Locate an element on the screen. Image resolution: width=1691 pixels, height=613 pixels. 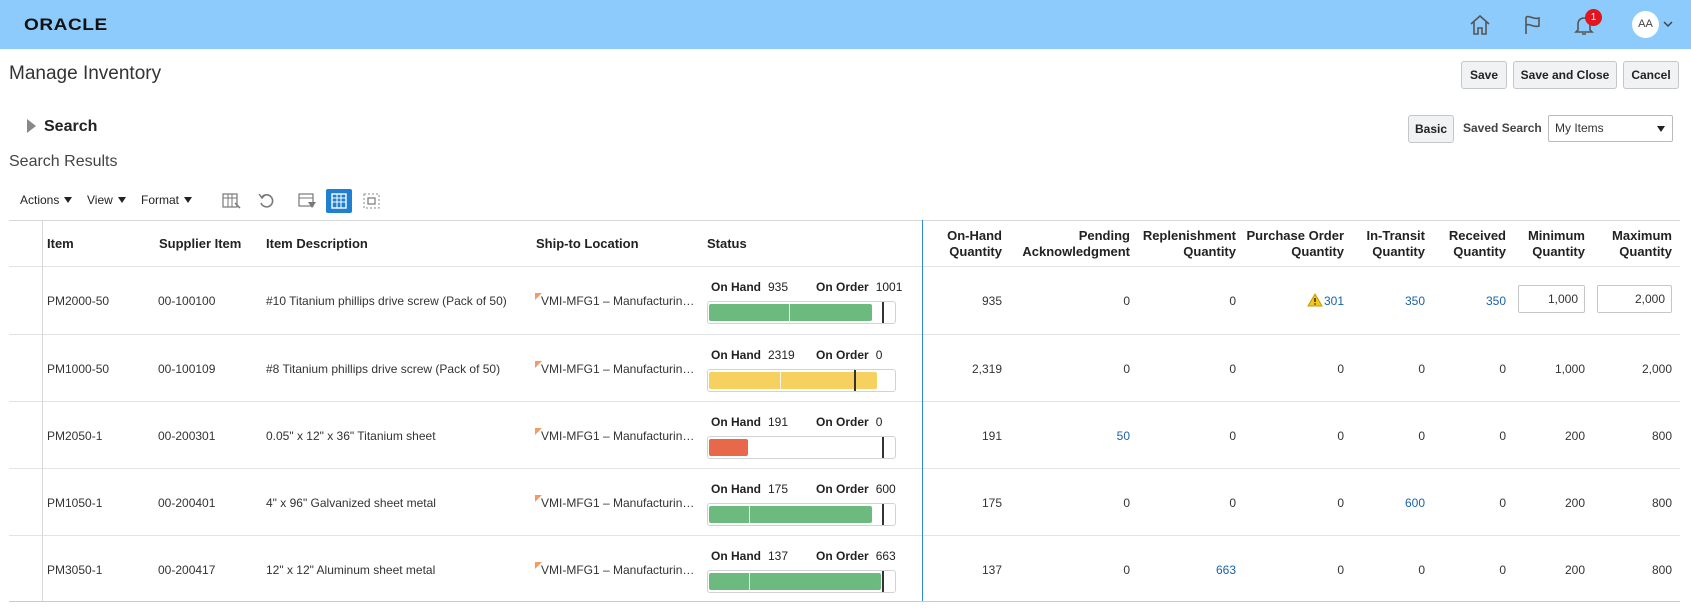
on-order-value: 1001 is located at coordinates (889, 287).